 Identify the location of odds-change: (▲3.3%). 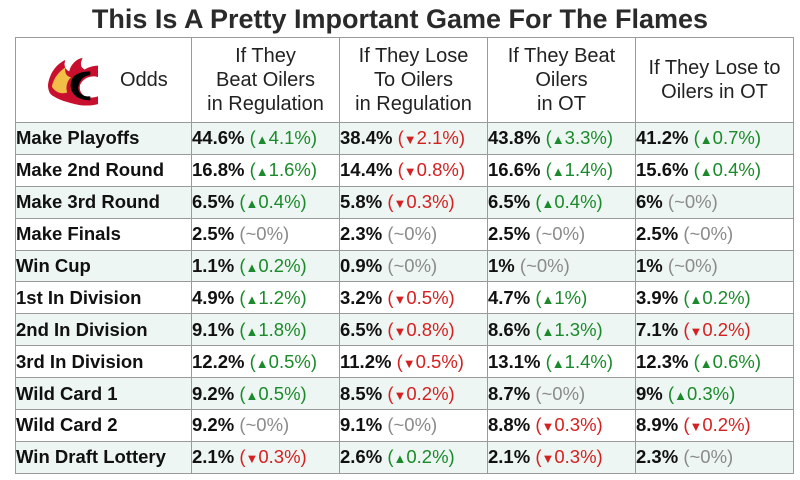
(579, 138).